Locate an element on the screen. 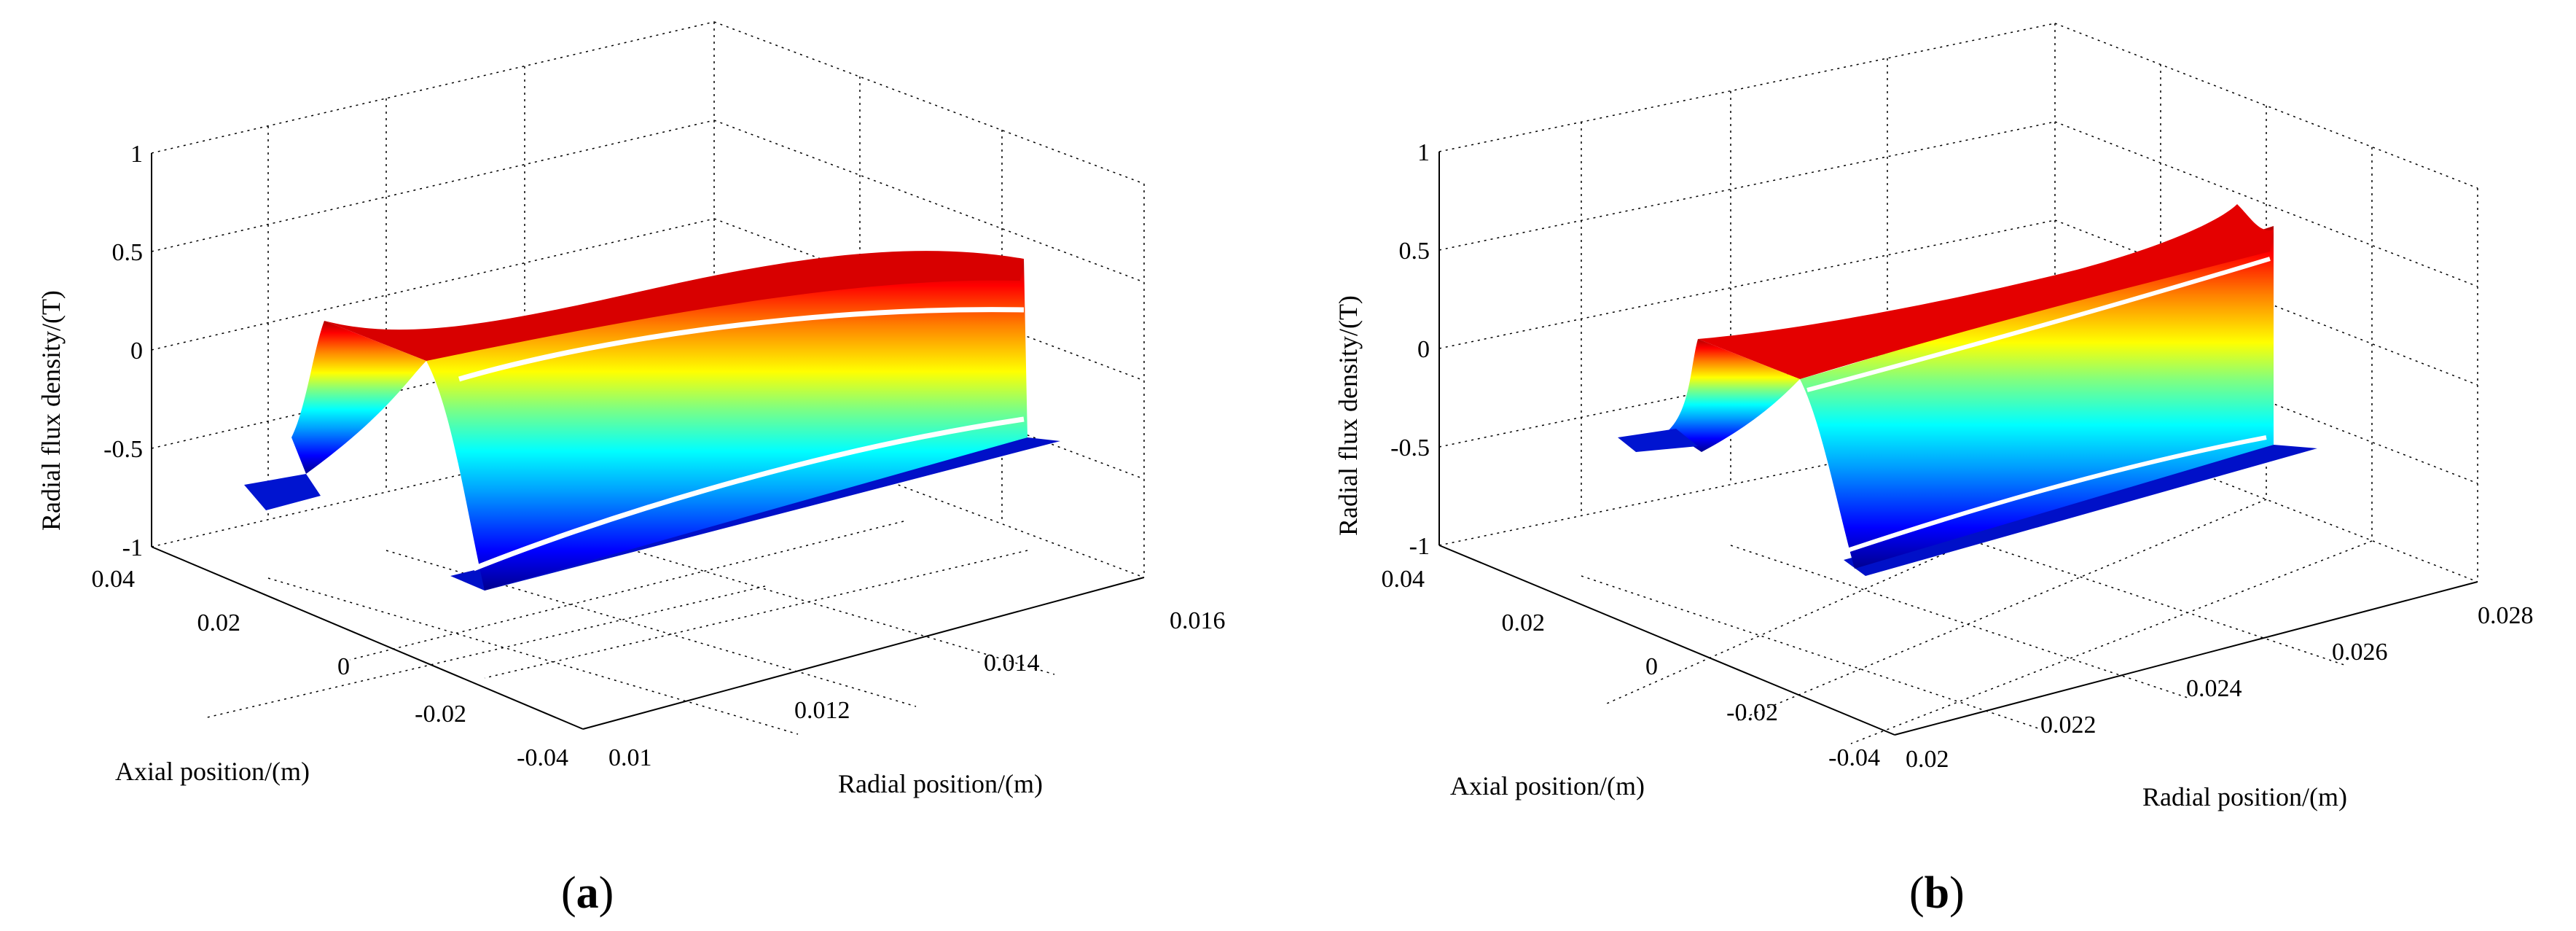  panel-b-ytick-3: -0.02 is located at coordinates (1752, 712).